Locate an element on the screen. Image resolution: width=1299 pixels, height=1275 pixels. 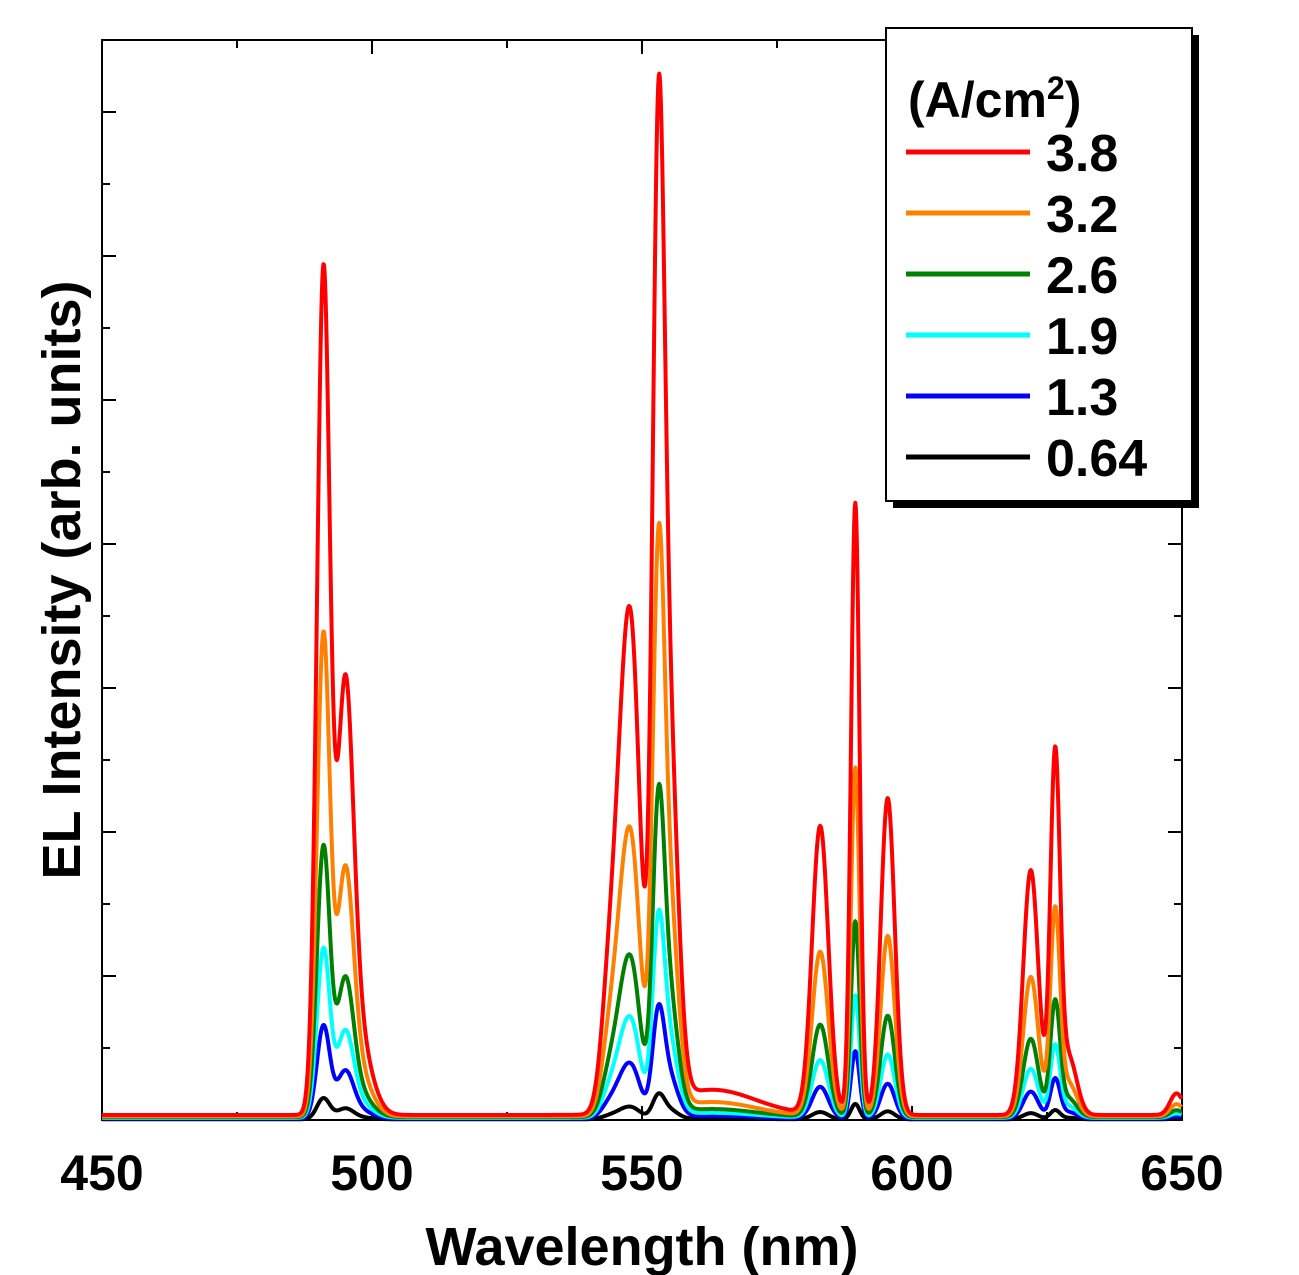
legend: (A/cm2) 3.83.22.61.91.30.64 is located at coordinates (1042, 267).